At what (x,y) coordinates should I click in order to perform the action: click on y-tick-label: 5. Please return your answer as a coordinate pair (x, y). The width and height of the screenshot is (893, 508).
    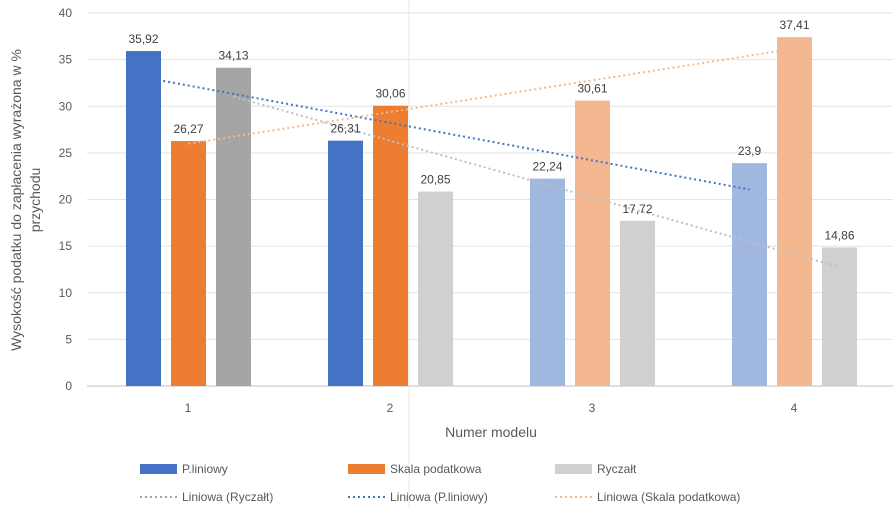
    Looking at the image, I should click on (68, 339).